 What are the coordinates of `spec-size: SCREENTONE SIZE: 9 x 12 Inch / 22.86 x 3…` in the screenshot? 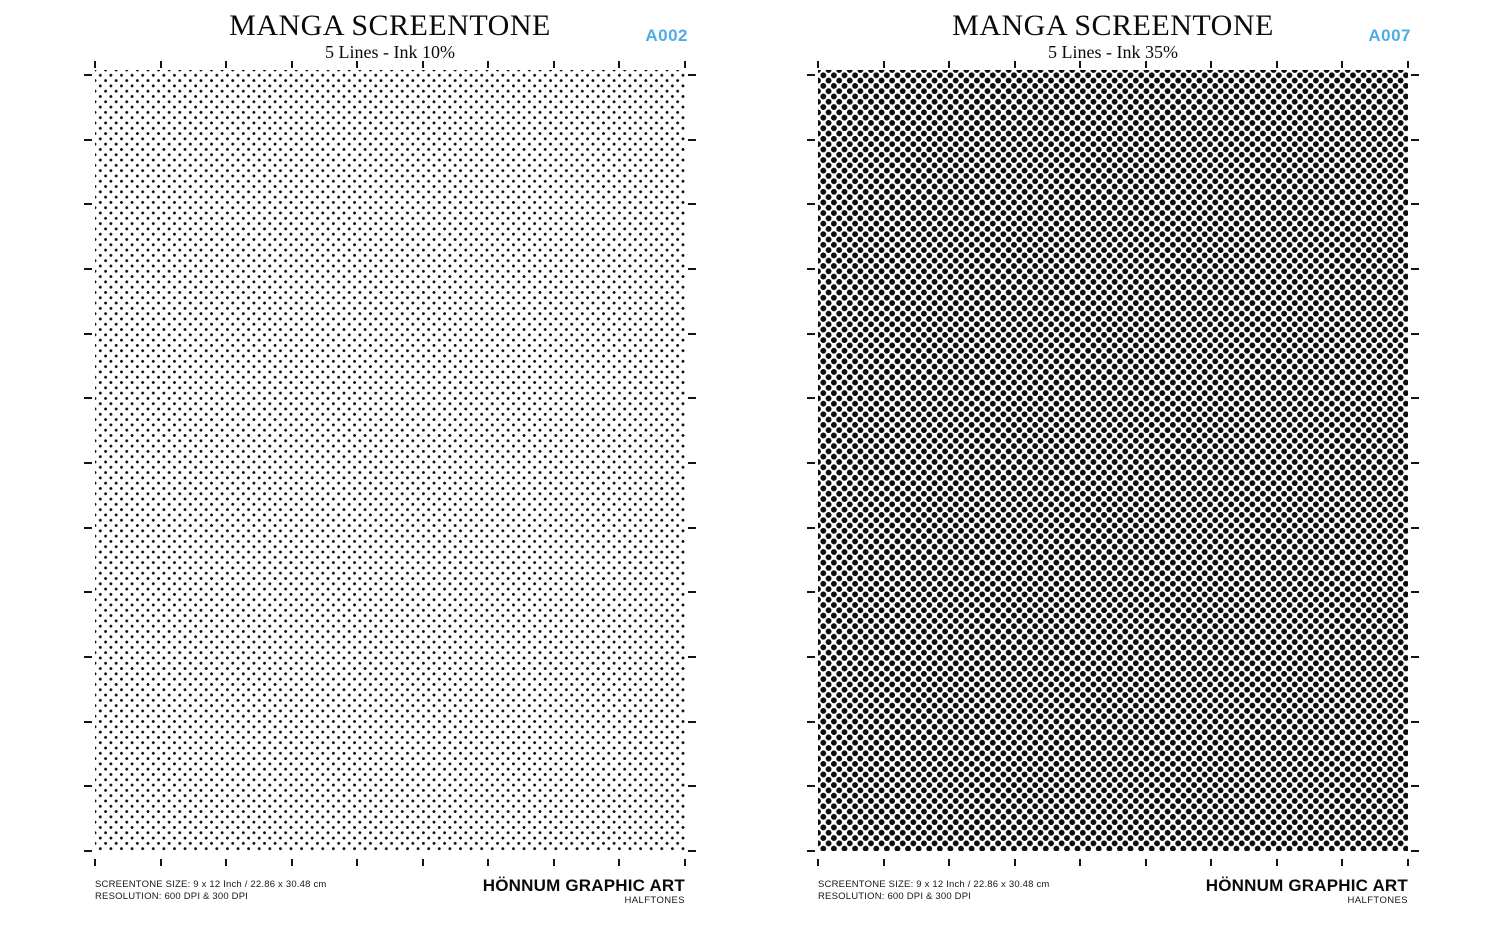 It's located at (934, 884).